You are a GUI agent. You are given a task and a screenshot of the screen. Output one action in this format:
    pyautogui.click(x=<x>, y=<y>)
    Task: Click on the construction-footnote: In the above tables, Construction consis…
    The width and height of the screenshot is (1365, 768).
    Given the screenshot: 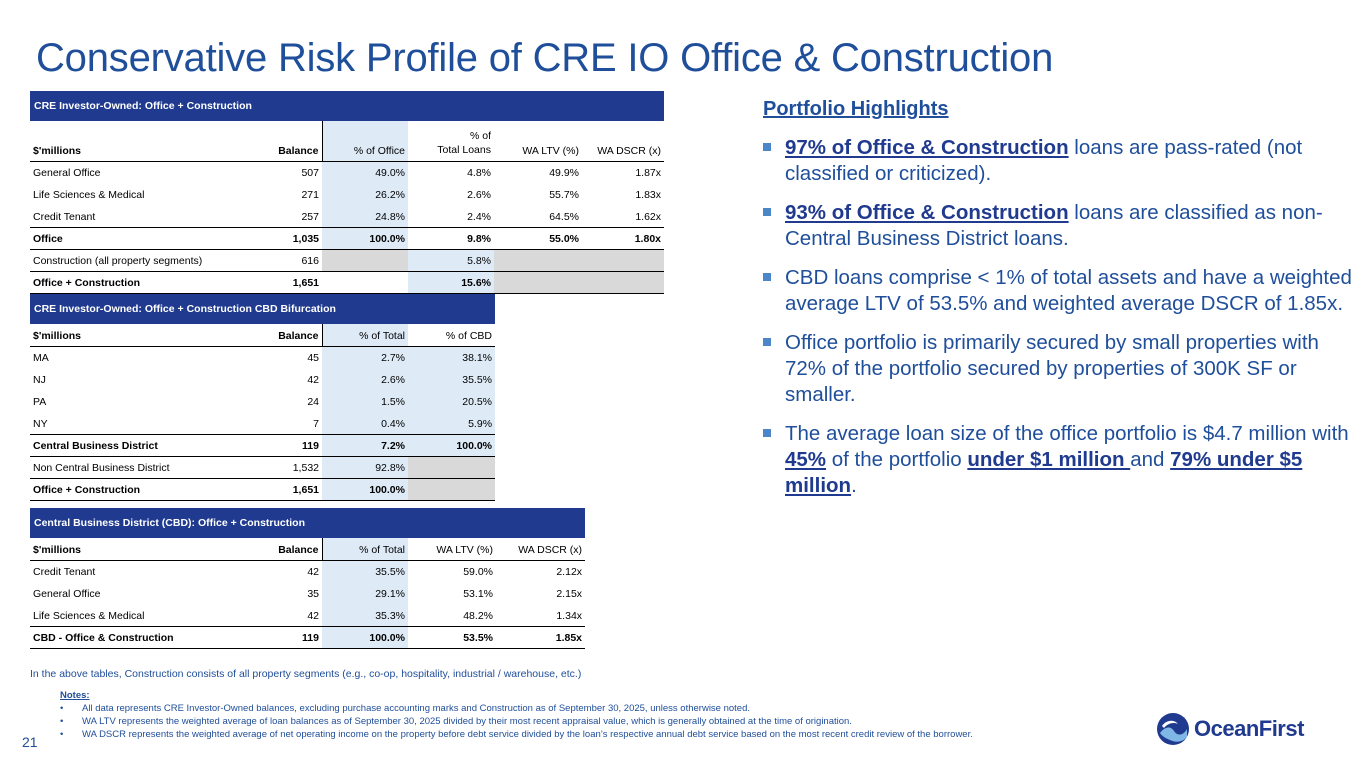 What is the action you would take?
    pyautogui.click(x=306, y=674)
    